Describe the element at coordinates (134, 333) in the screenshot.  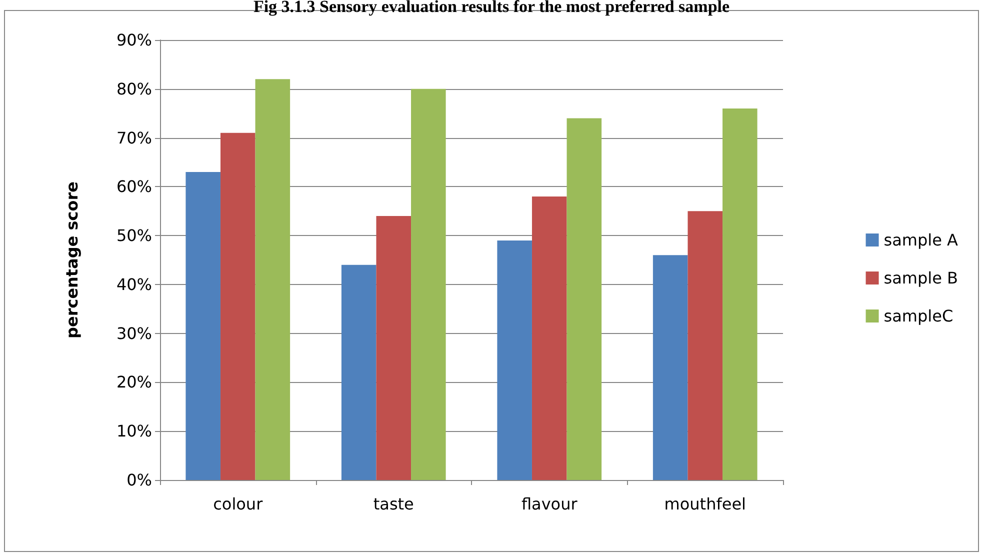
I see `y-tick-label: 30%` at that location.